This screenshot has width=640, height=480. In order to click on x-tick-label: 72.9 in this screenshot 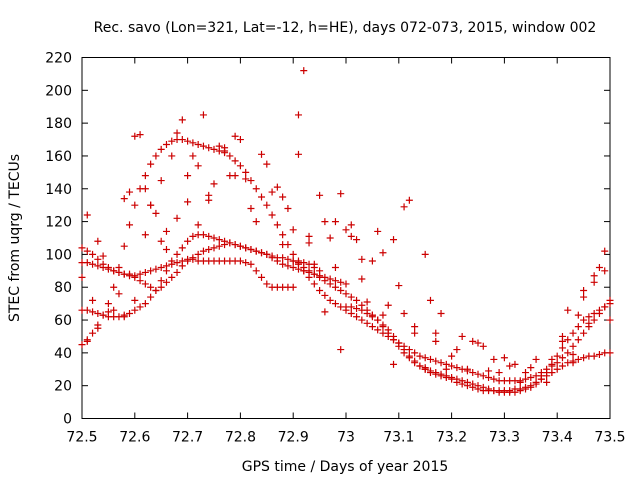, I will do `click(293, 438)`.